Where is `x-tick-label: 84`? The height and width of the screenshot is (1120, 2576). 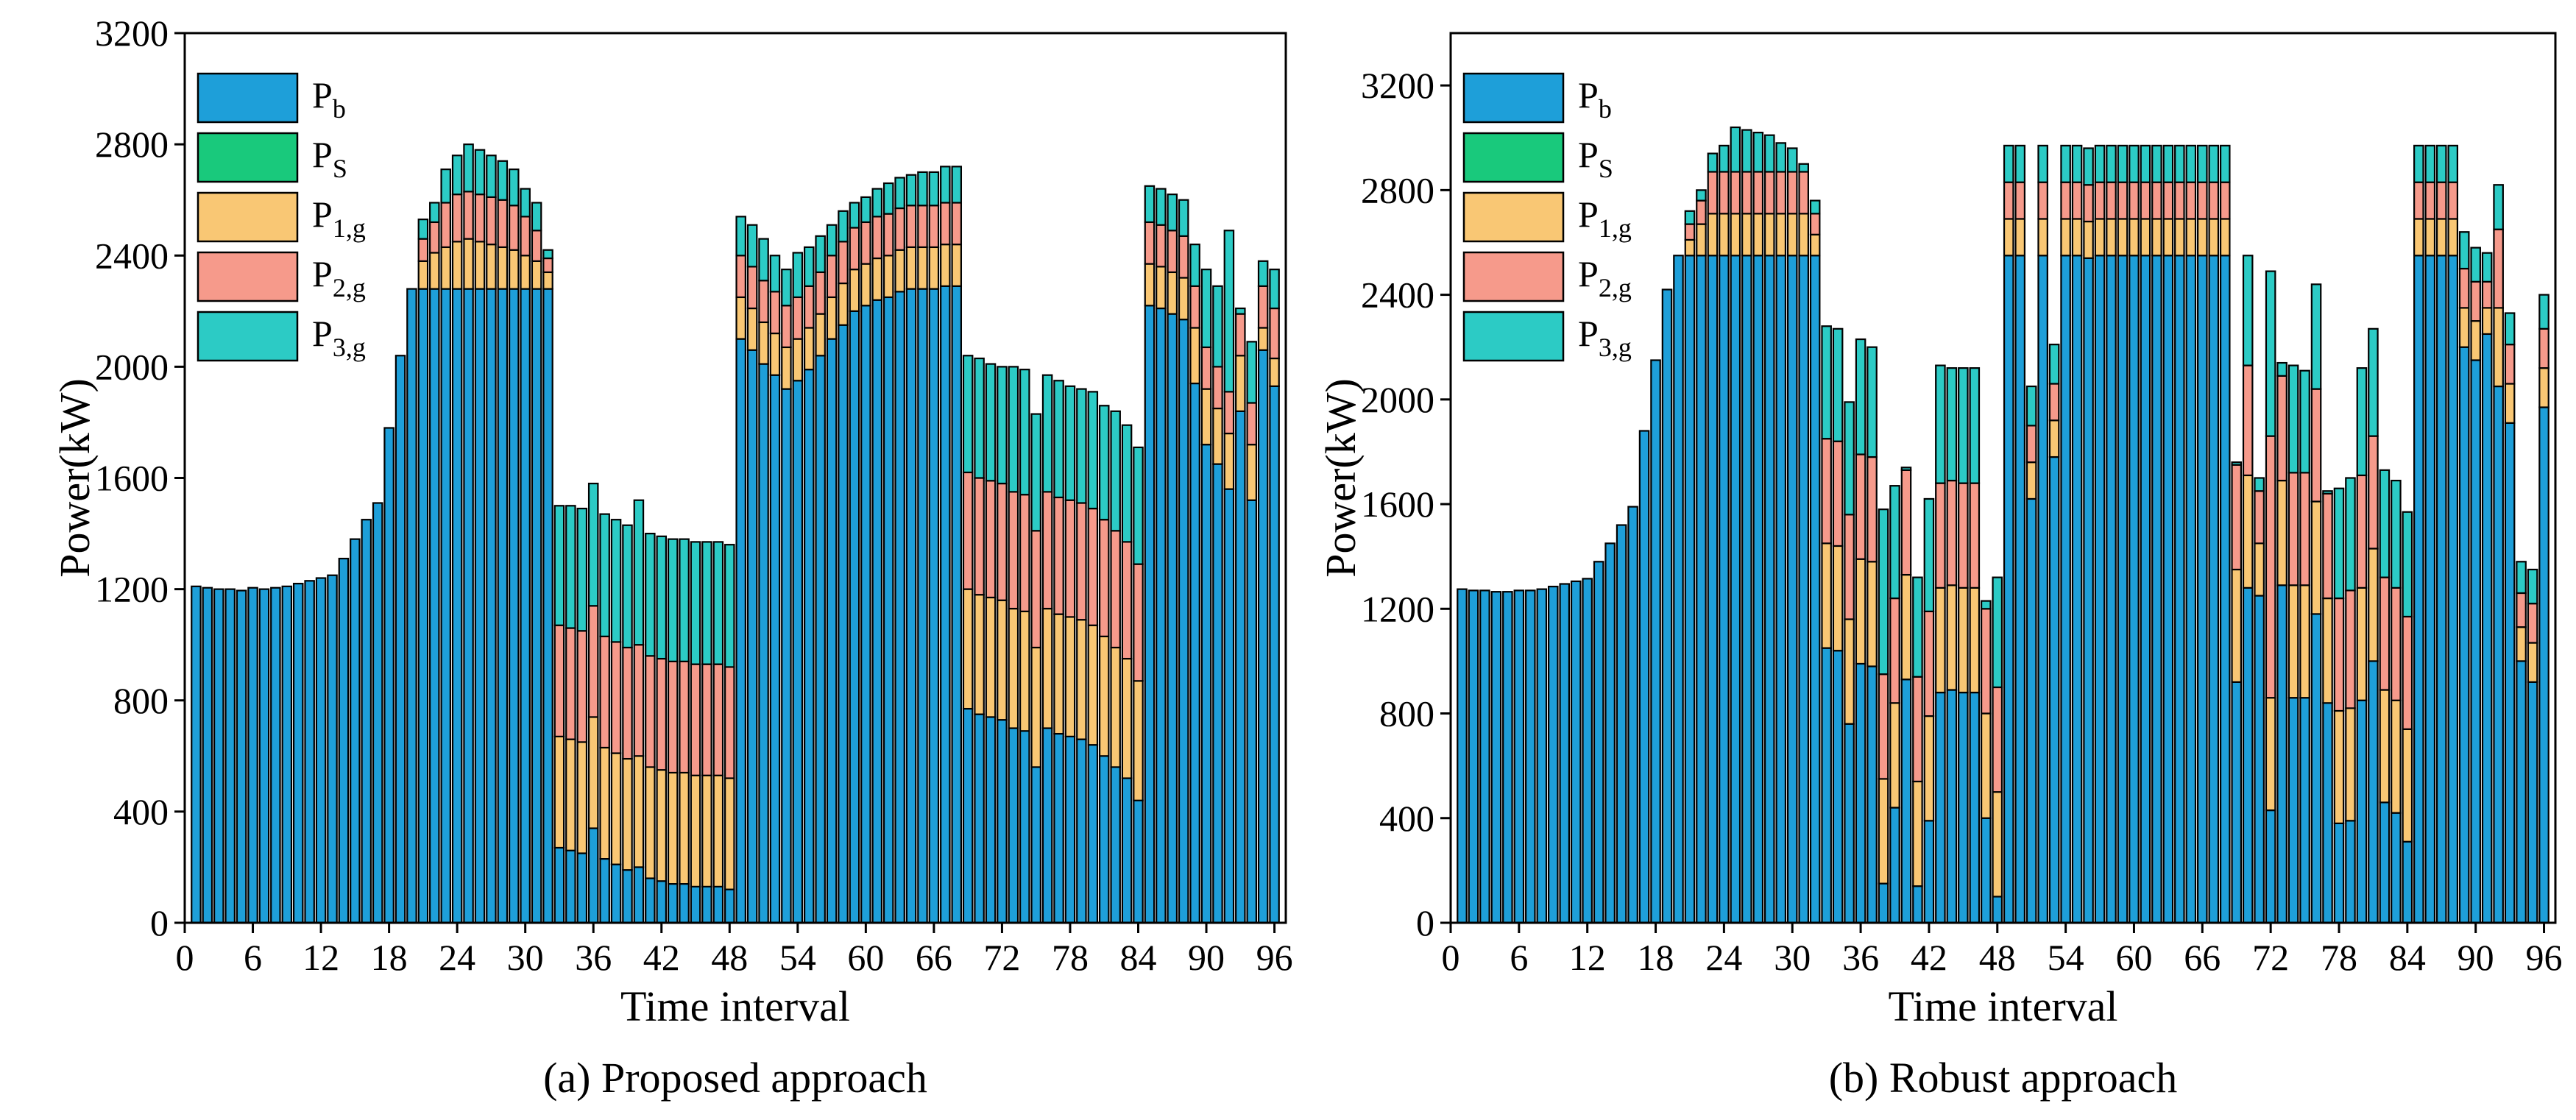
x-tick-label: 84 is located at coordinates (2407, 957).